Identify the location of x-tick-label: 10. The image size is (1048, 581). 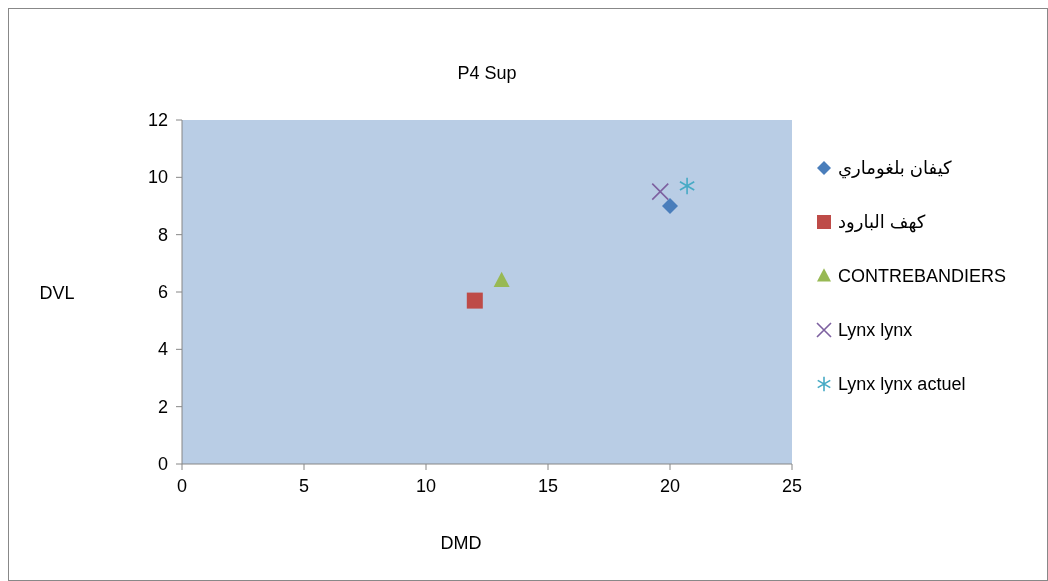
(426, 486).